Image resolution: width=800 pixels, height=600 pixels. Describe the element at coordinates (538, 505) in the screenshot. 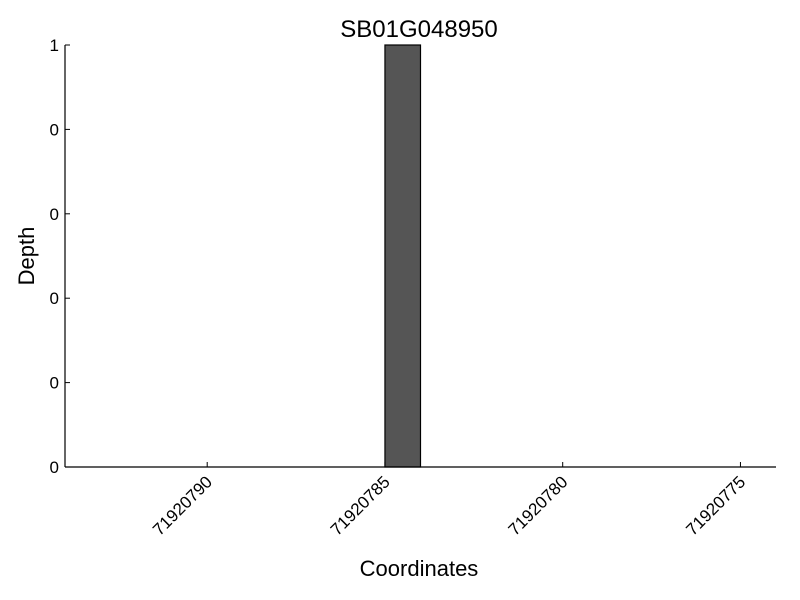

I see `x-tick-label: 71920780` at that location.